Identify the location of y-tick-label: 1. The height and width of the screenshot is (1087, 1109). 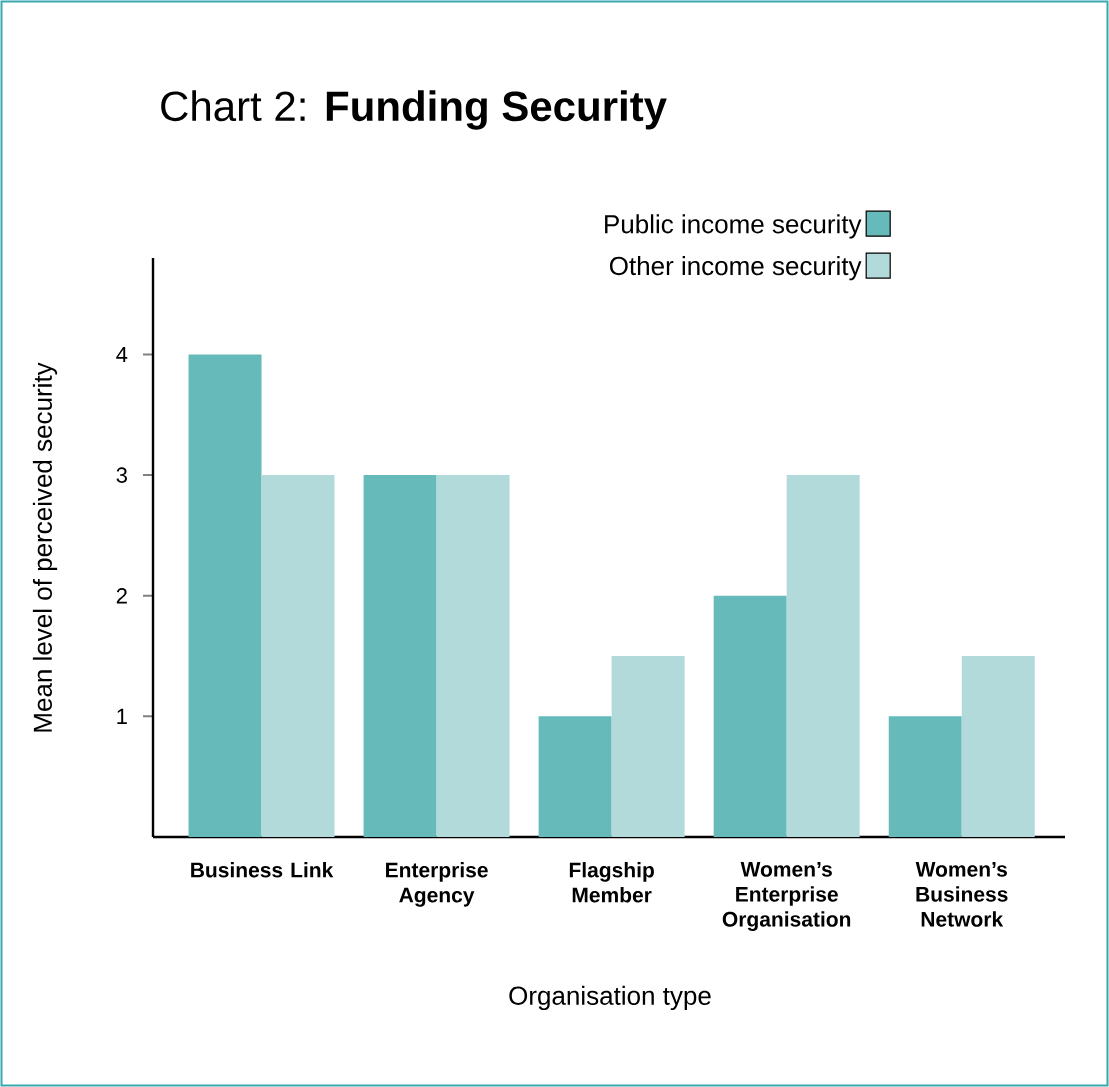
(122, 716).